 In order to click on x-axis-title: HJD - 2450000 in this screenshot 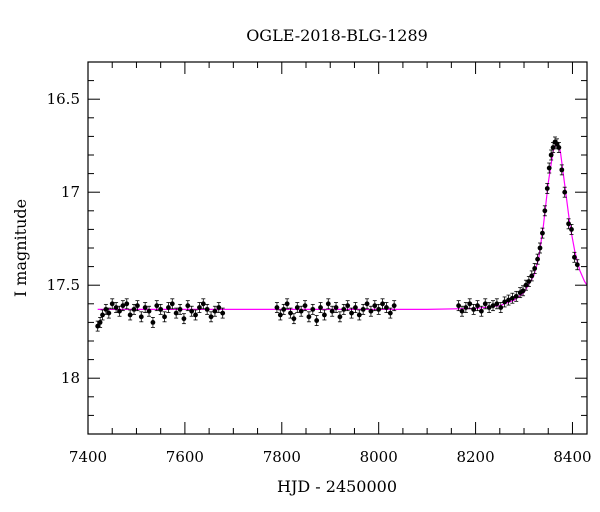, I will do `click(337, 486)`.